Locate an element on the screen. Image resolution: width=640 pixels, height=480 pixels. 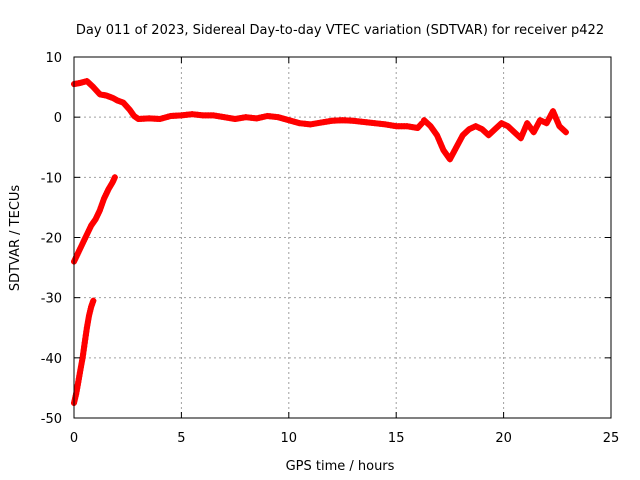
y-axis-label: SDTVAR / TECUs is located at coordinates (15, 238).